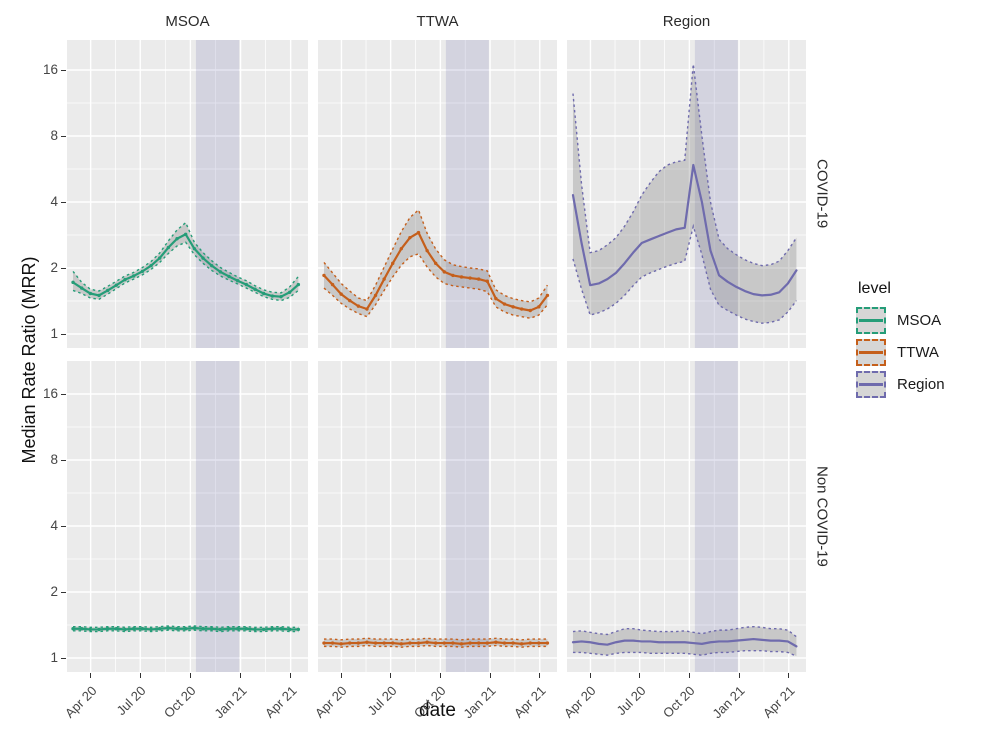 Image resolution: width=982 pixels, height=735 pixels. I want to click on legend-key-ttwa-line, so click(871, 352).